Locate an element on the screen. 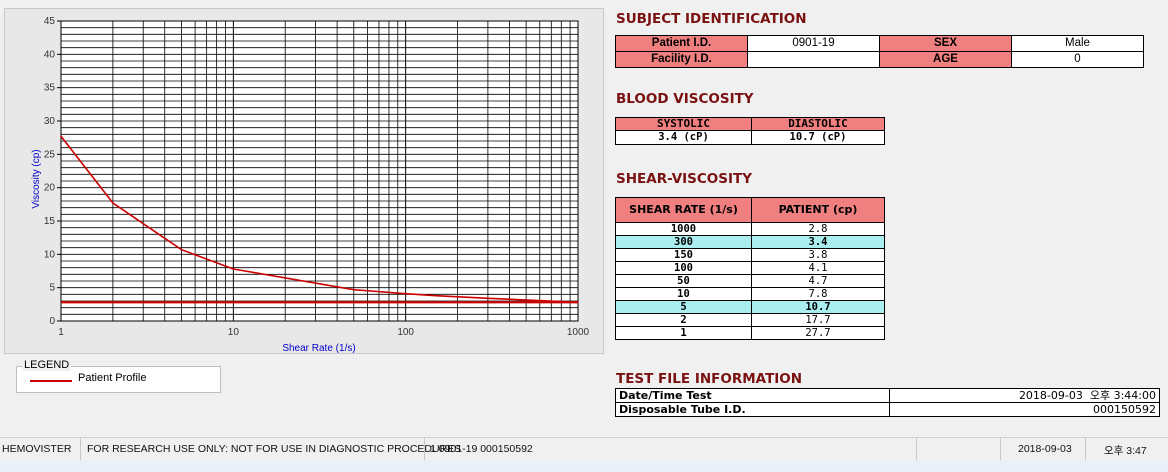 Image resolution: width=1168 pixels, height=472 pixels. test-file-heading: TEST FILE INFORMATION is located at coordinates (709, 379).